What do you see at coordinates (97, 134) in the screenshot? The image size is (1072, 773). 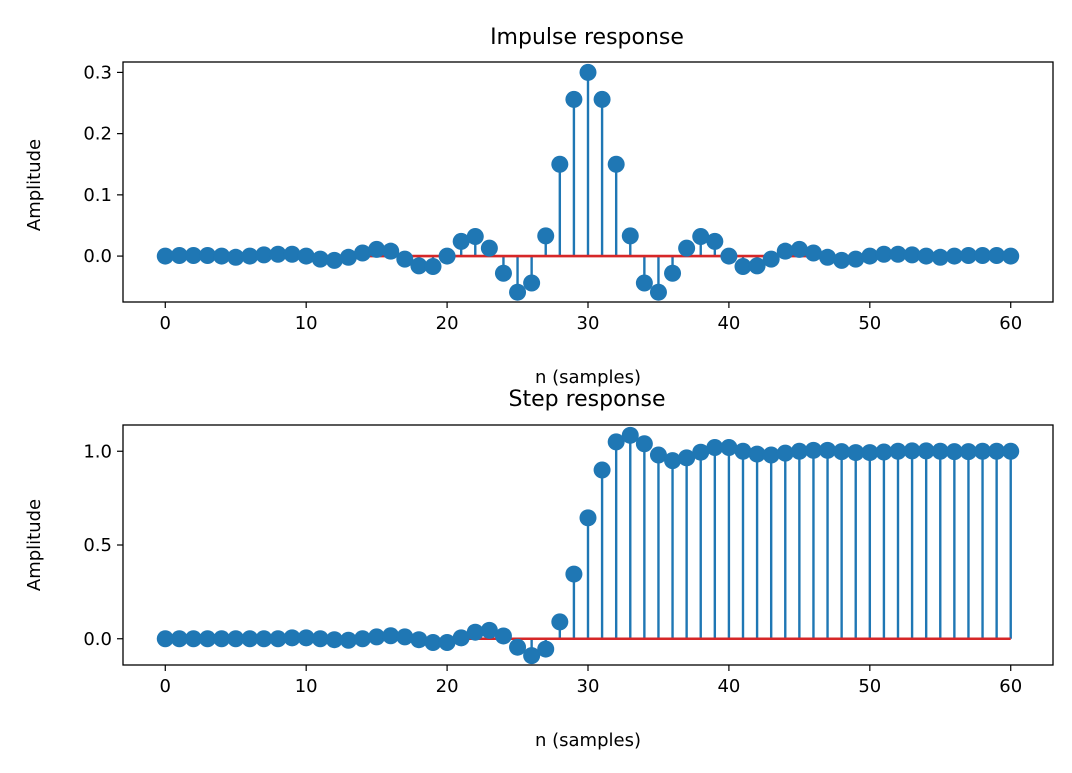 I see `impulse-y-tick-label: 0.2` at bounding box center [97, 134].